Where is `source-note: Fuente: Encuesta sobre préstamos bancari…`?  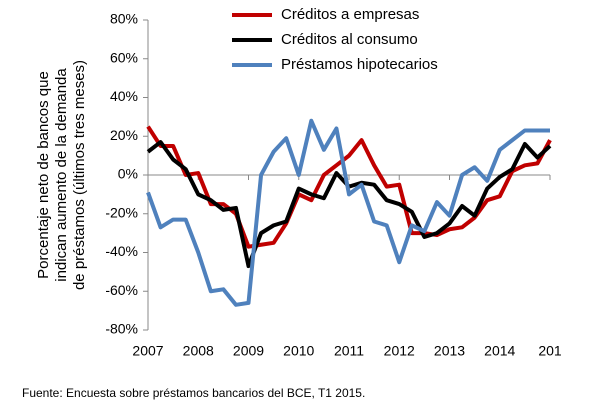 source-note: Fuente: Encuesta sobre préstamos bancari… is located at coordinates (193, 393).